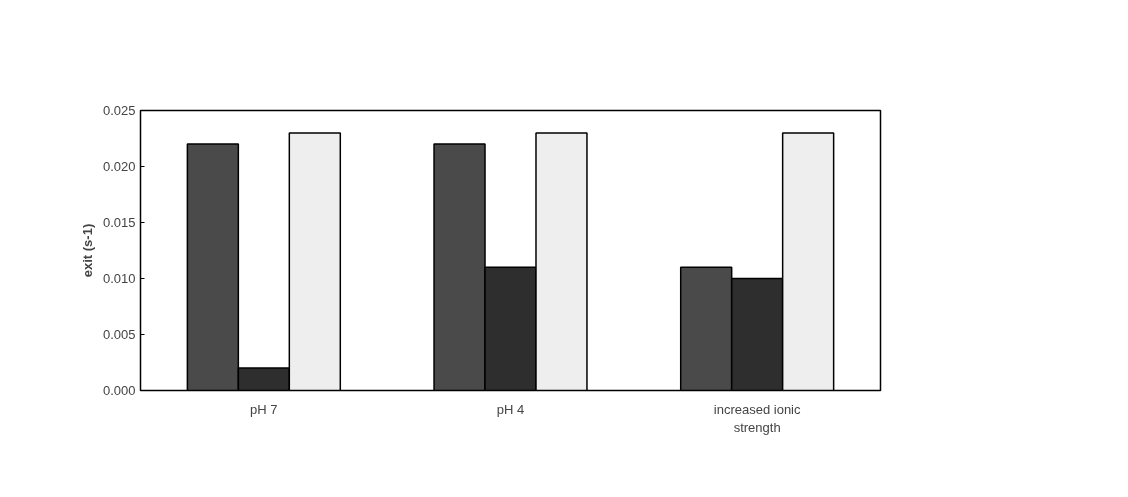  Describe the element at coordinates (757, 418) in the screenshot. I see `x-tick-label: increased ionic strength` at that location.